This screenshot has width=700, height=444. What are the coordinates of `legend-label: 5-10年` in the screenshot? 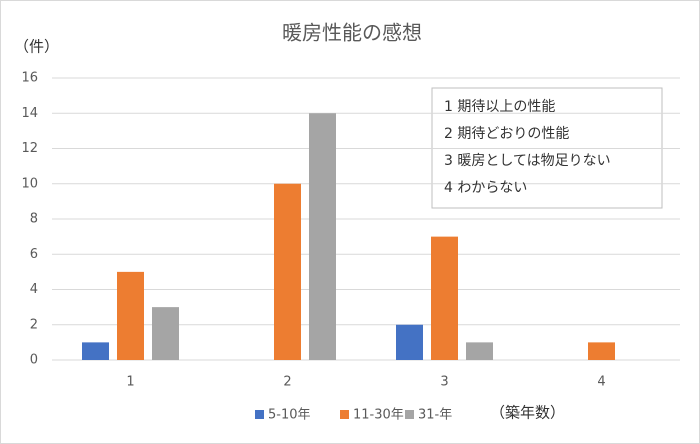 It's located at (289, 415).